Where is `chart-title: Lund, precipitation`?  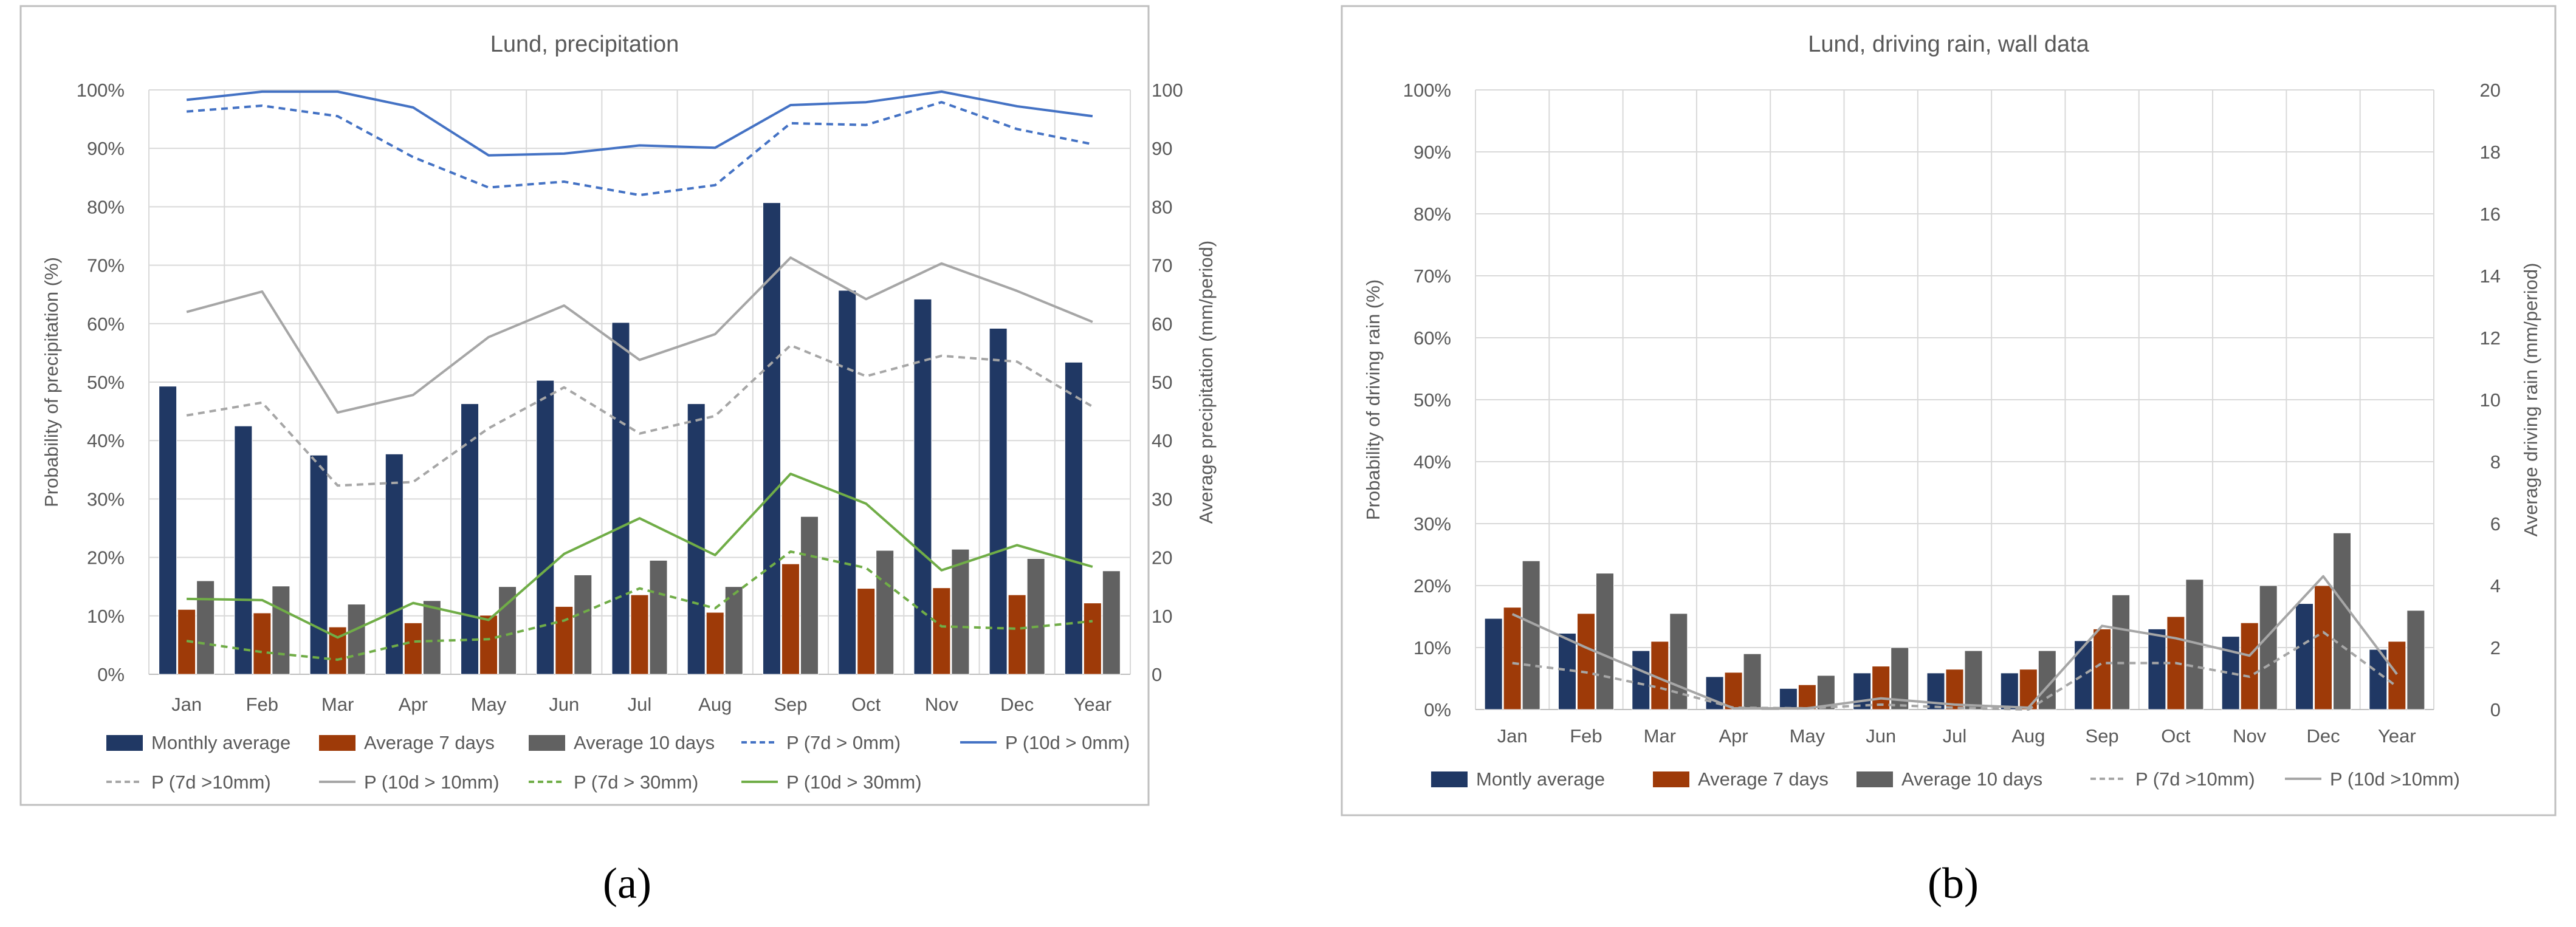
chart-title: Lund, precipitation is located at coordinates (584, 44).